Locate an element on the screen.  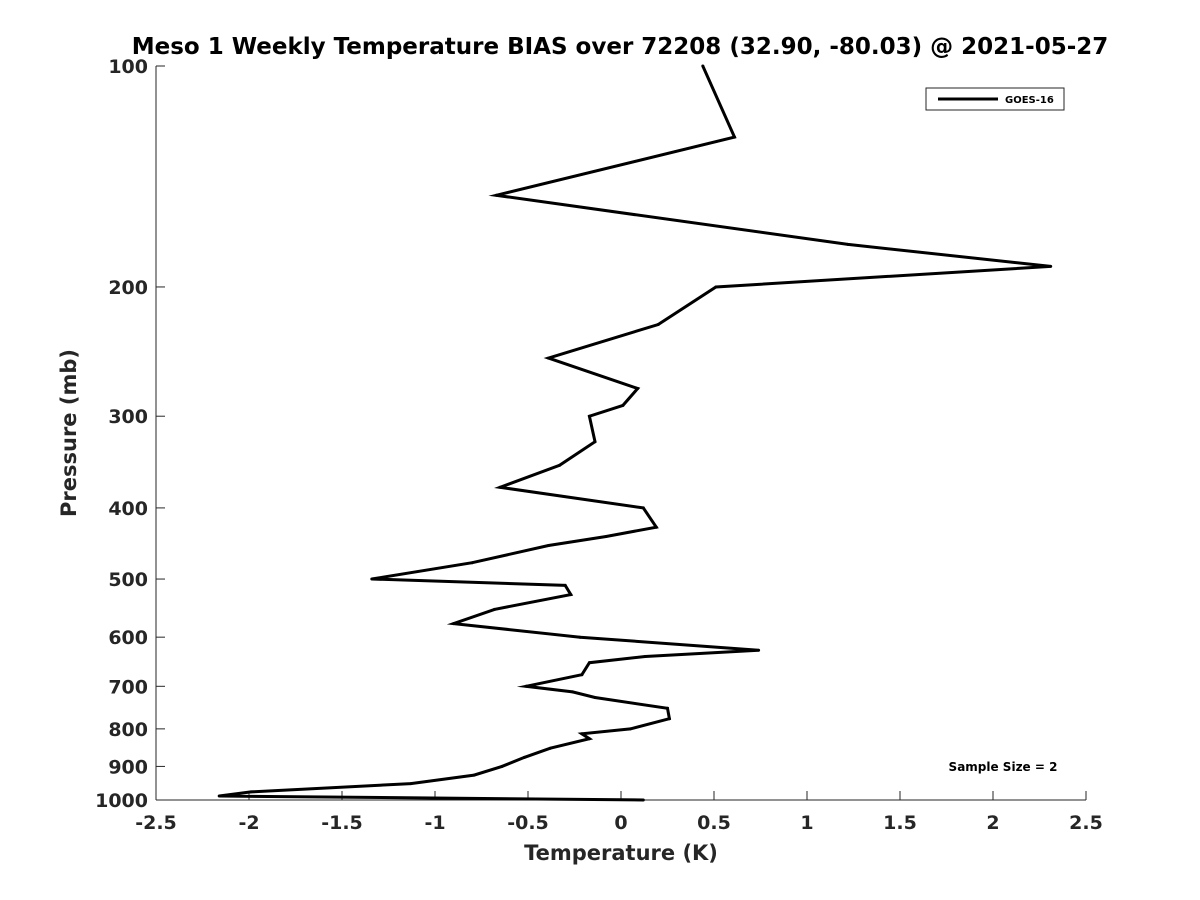
x-tick-label: 2 is located at coordinates (992, 823).